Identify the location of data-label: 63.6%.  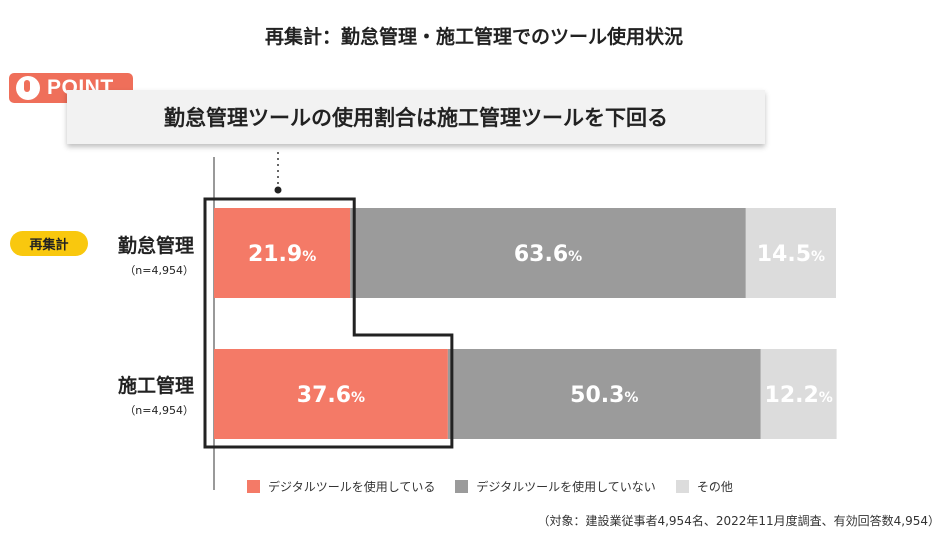
(548, 254).